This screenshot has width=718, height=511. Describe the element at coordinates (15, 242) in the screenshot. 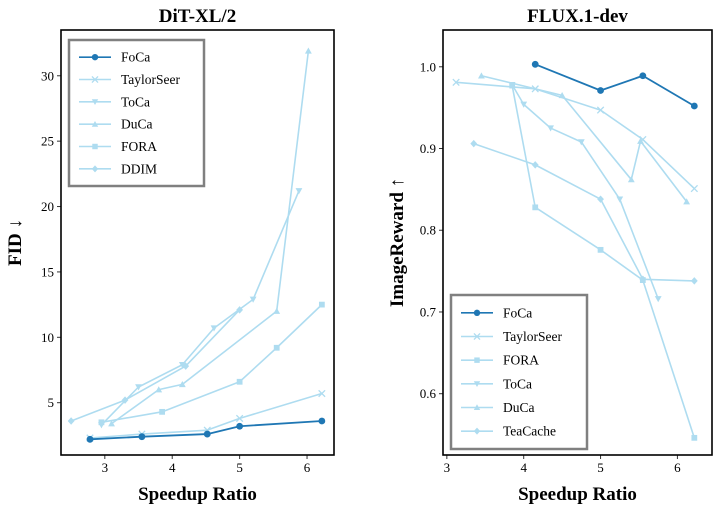

I see `y-axis-label: FID ↓` at that location.